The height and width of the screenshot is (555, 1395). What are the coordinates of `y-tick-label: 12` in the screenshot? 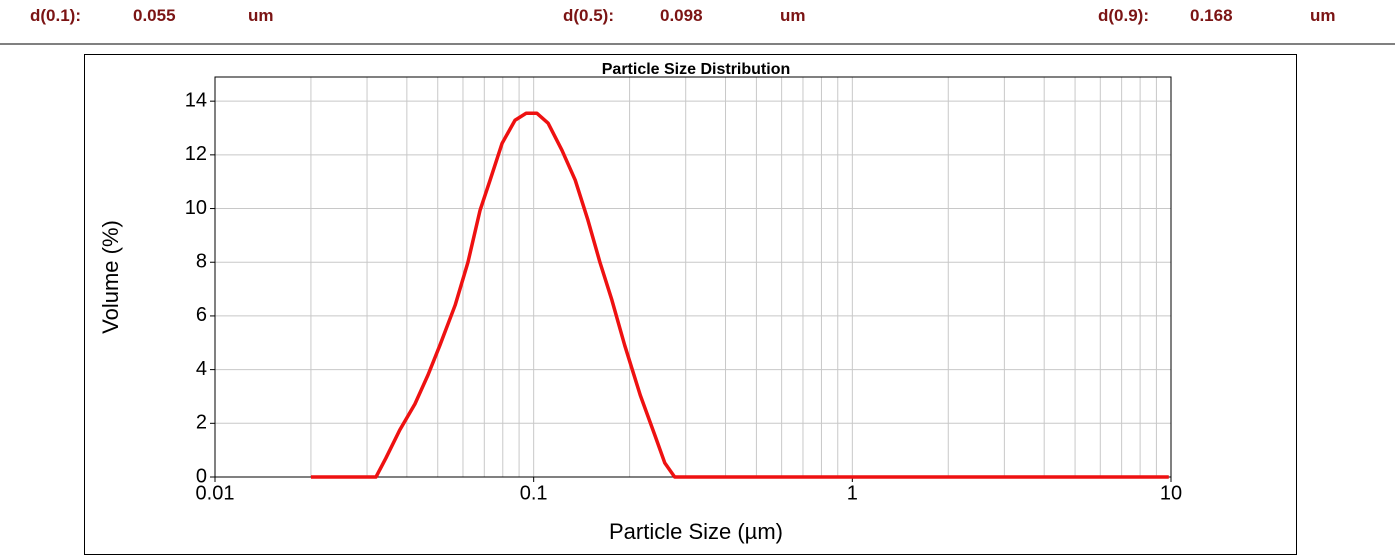 It's located at (196, 154).